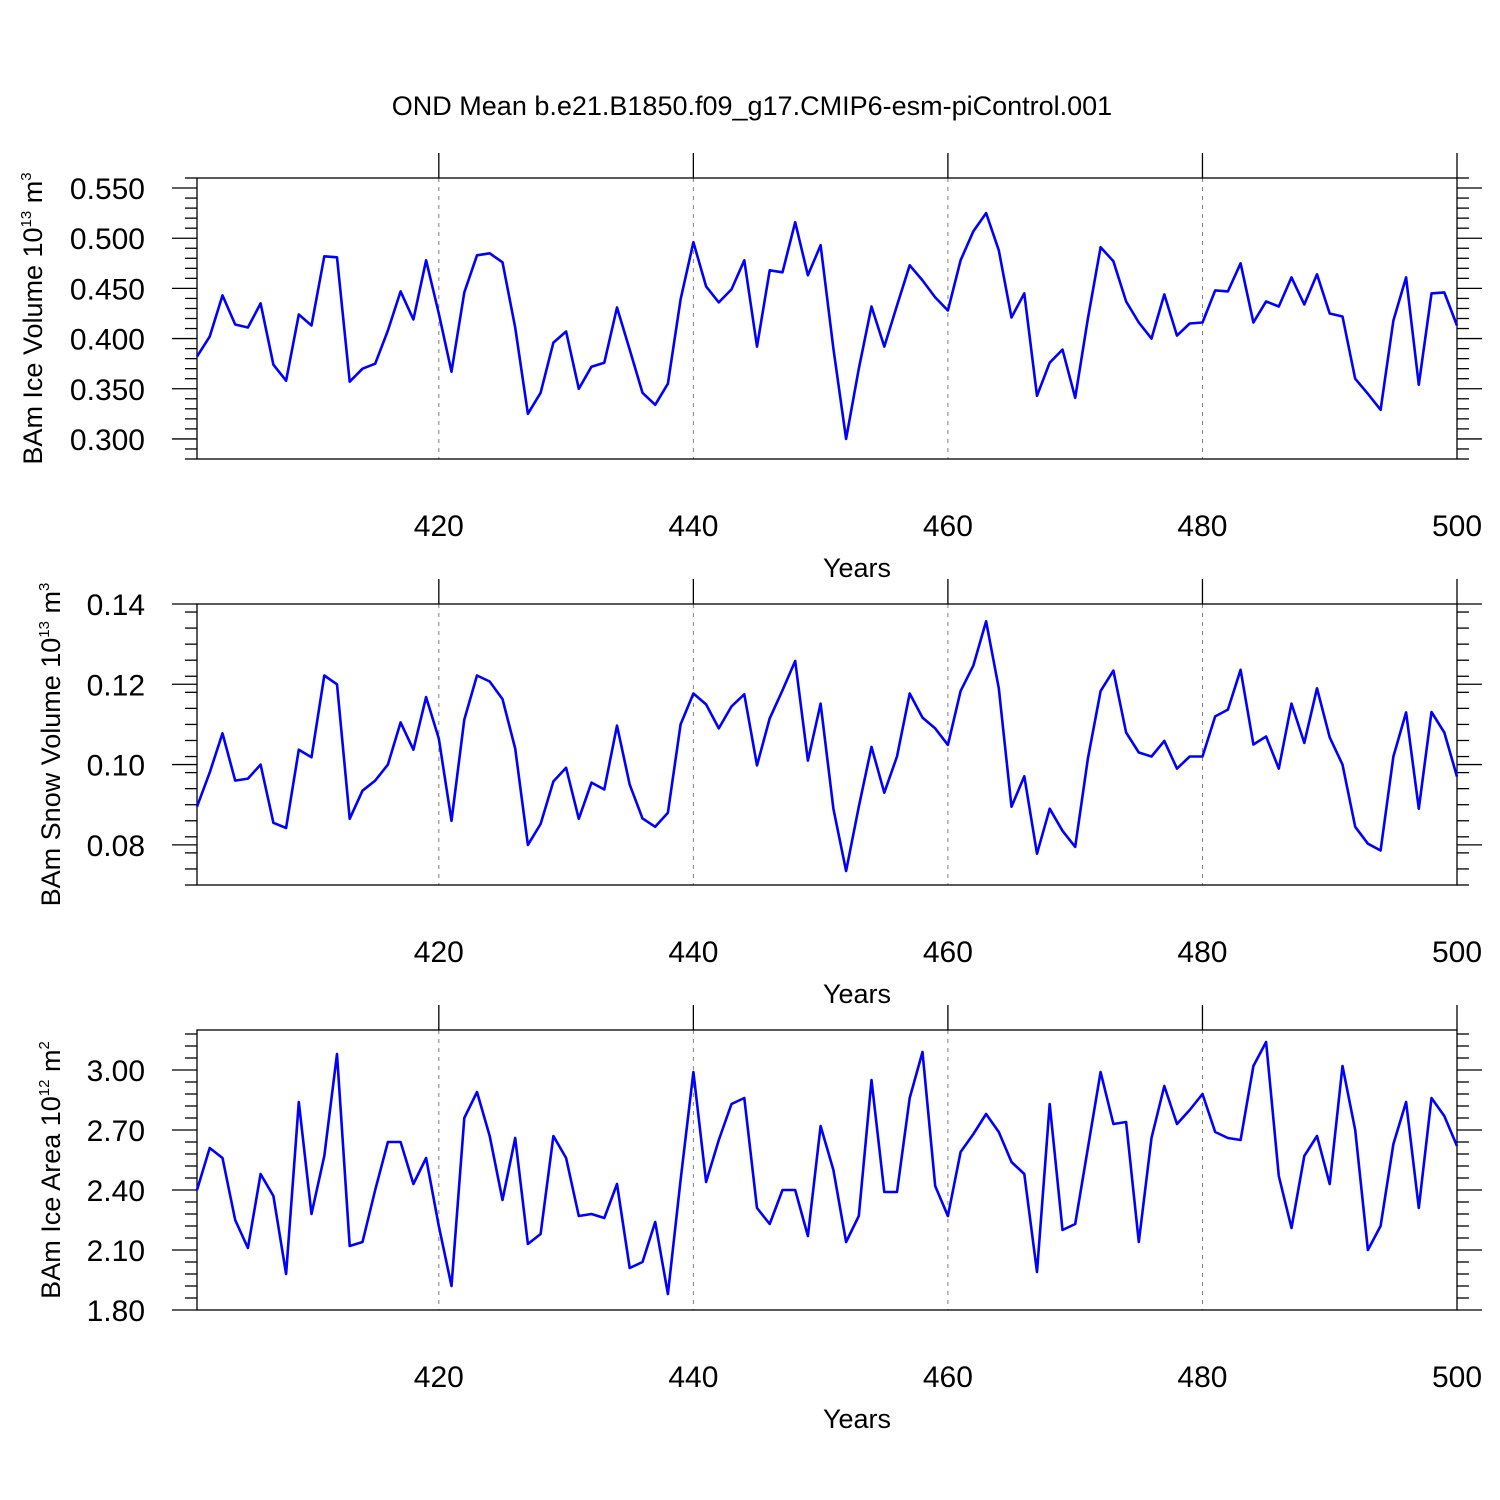  Describe the element at coordinates (33, 318) in the screenshot. I see `y-axis-label: BAm Ice Volume 1013 m3` at that location.